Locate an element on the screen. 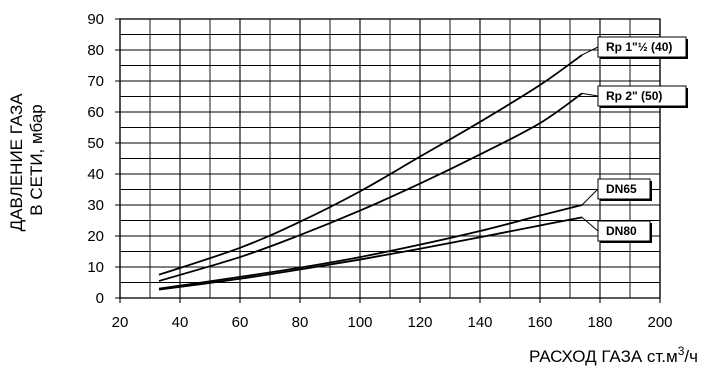 This screenshot has height=372, width=702. series-label-rp-1-40: Rp 1"½ (40) is located at coordinates (639, 47).